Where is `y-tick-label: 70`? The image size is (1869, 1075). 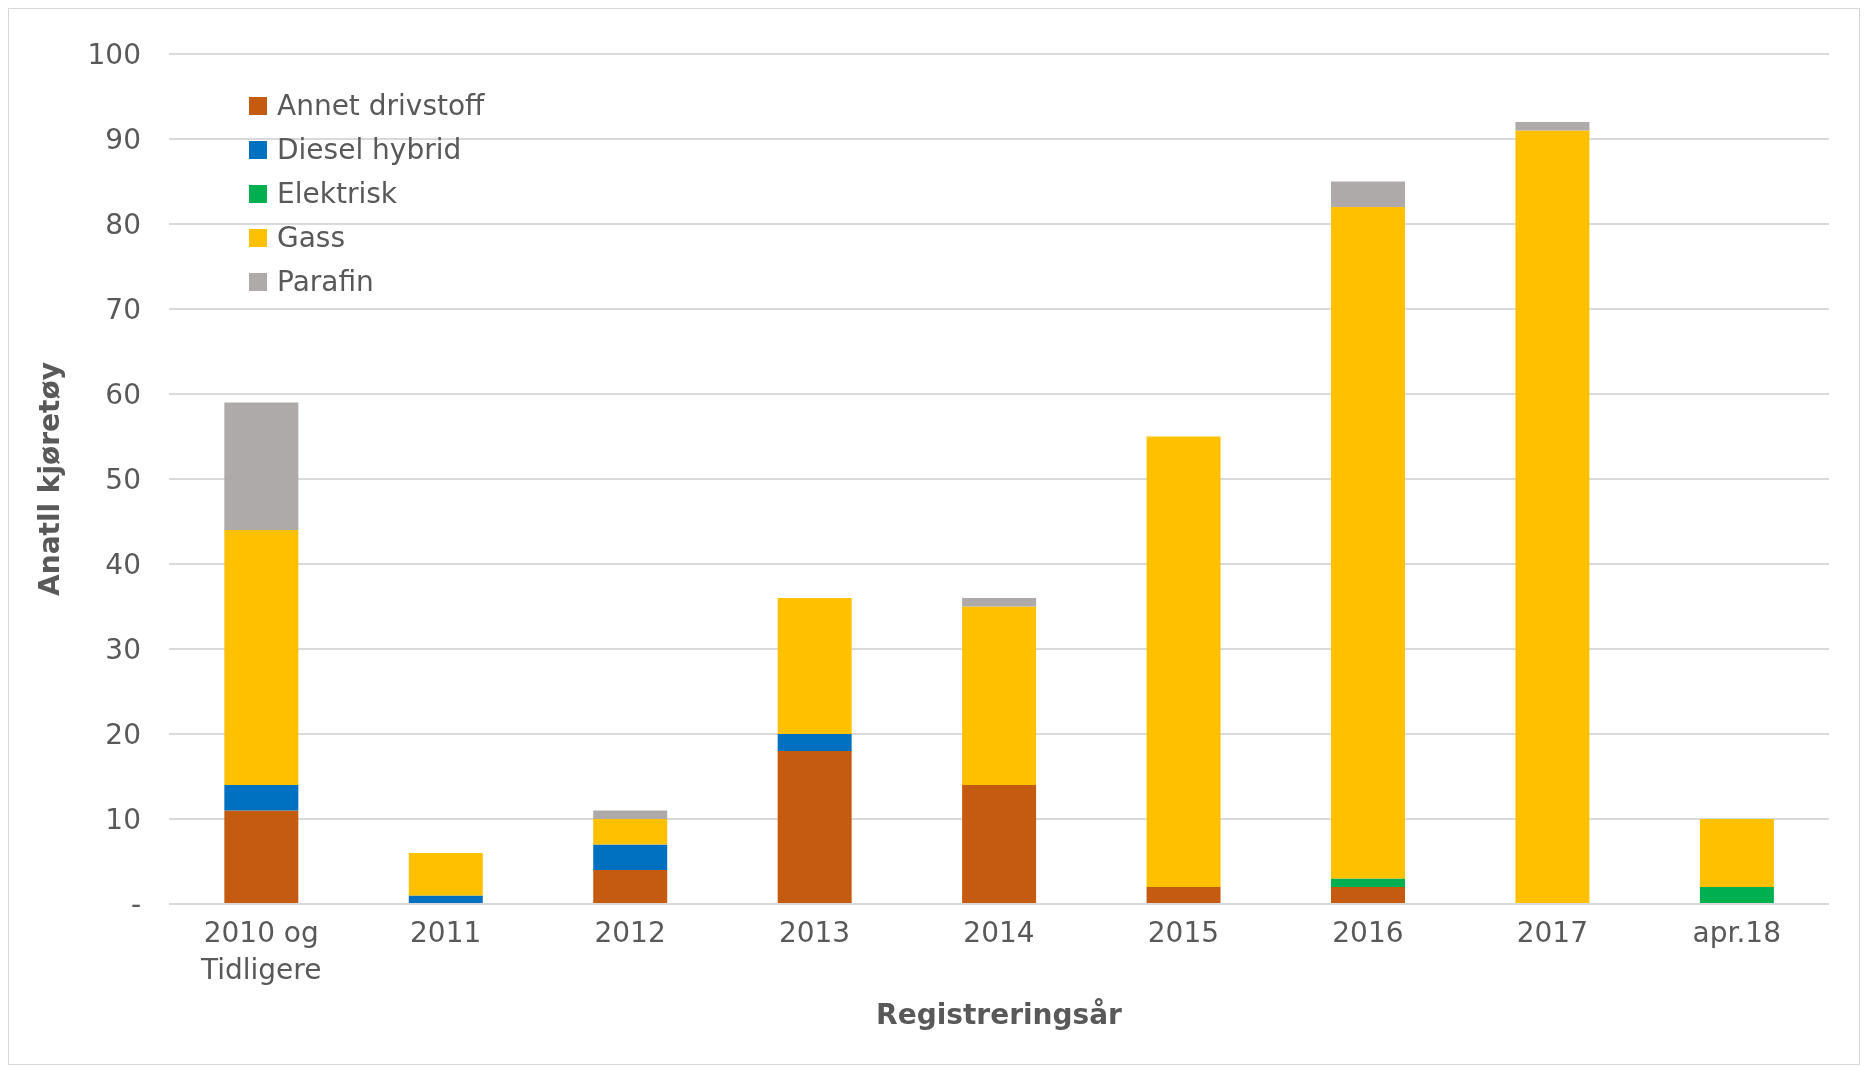
y-tick-label: 70 is located at coordinates (123, 309).